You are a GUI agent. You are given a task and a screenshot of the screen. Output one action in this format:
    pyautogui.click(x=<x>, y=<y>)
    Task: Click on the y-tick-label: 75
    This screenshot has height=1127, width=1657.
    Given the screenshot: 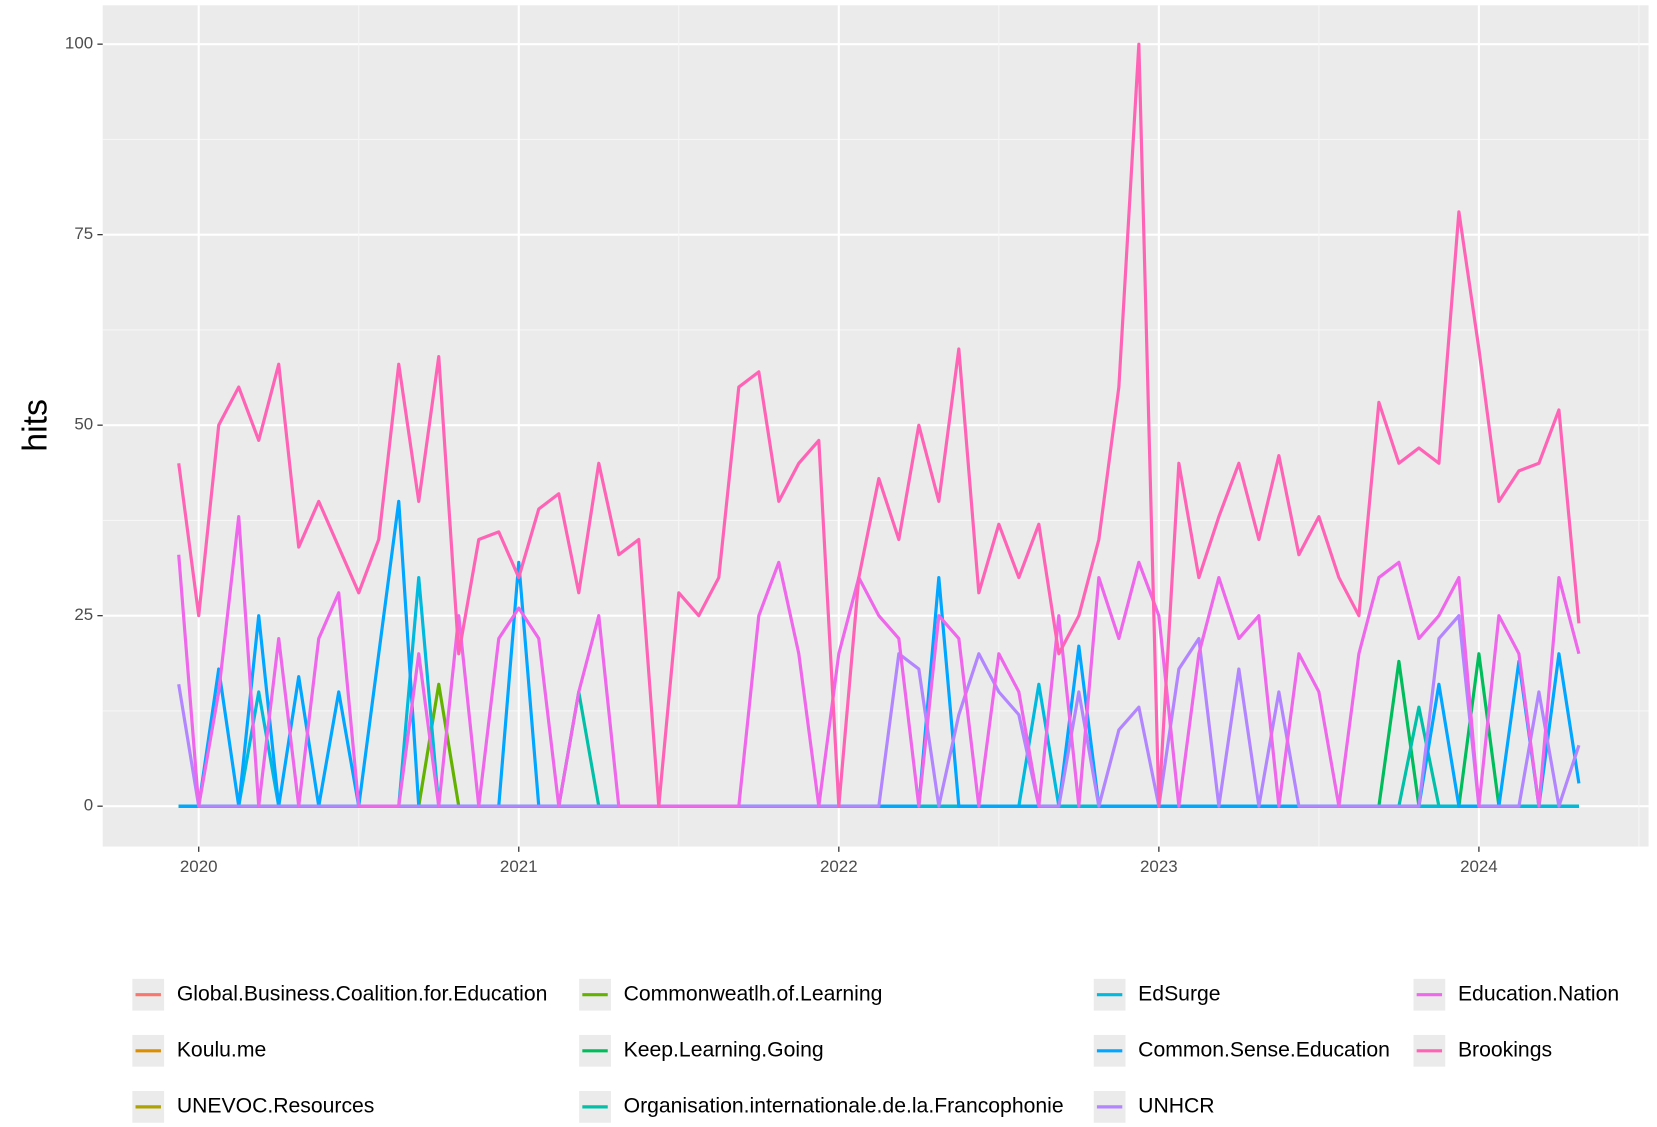 What is the action you would take?
    pyautogui.click(x=83, y=233)
    